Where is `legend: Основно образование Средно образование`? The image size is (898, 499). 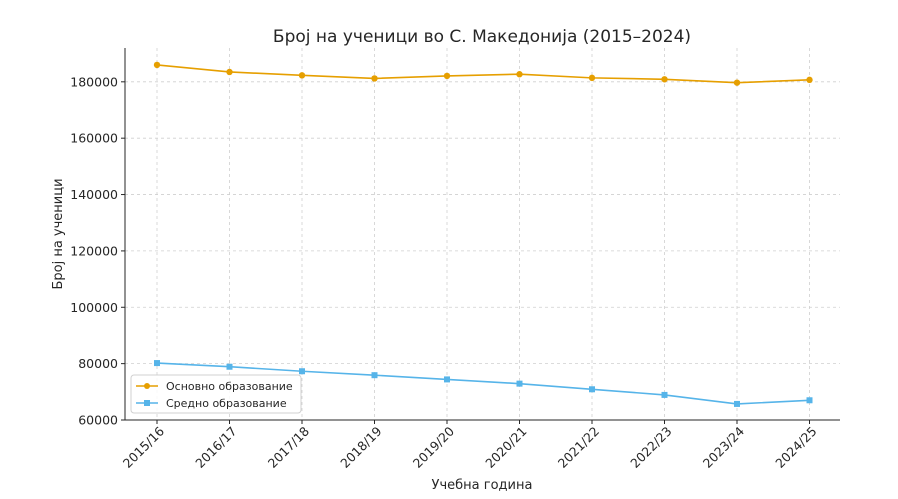
legend: Основно образование Средно образование is located at coordinates (216, 394).